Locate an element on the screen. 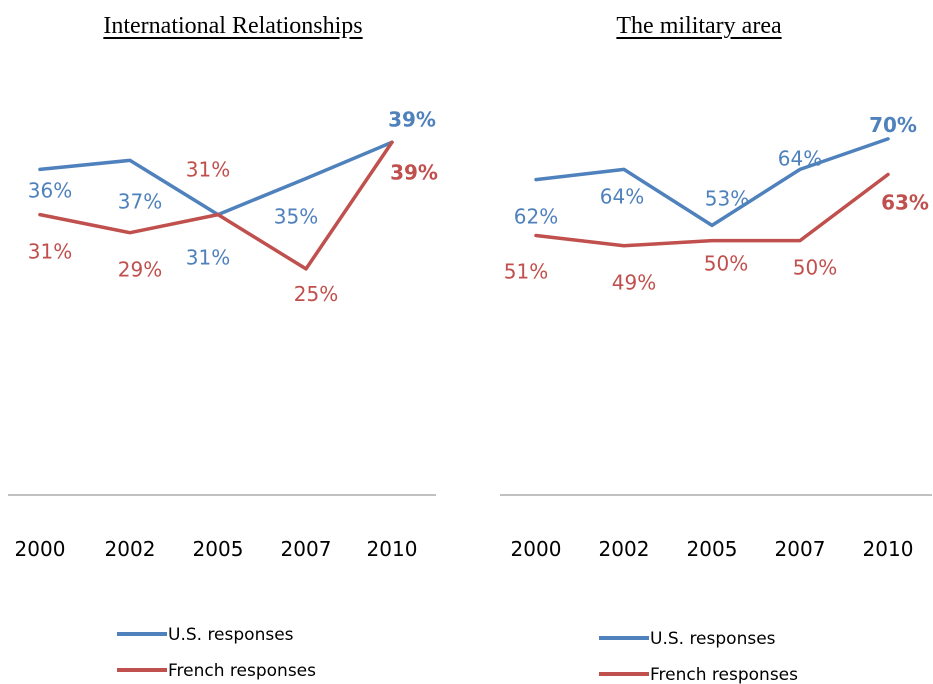  data-label-us: 70% is located at coordinates (893, 125).